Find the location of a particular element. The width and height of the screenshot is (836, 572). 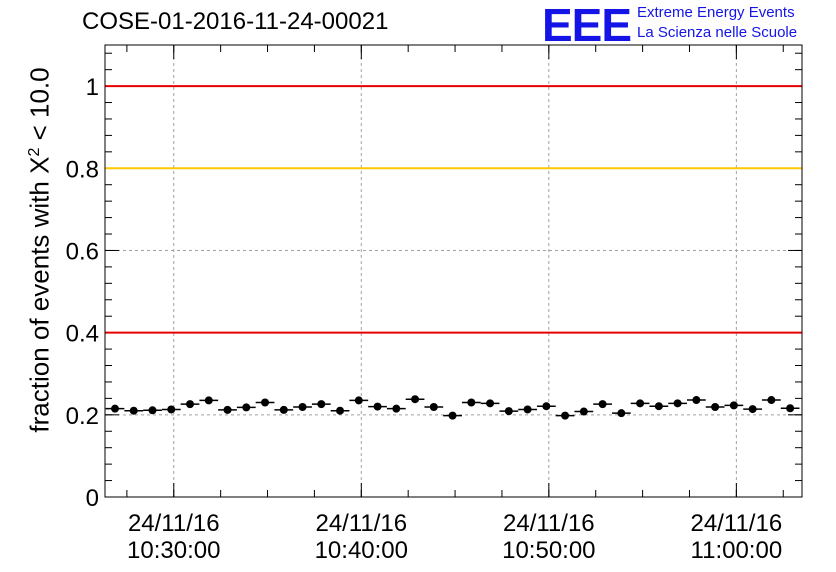

eee-logo: EEE is located at coordinates (587, 25).